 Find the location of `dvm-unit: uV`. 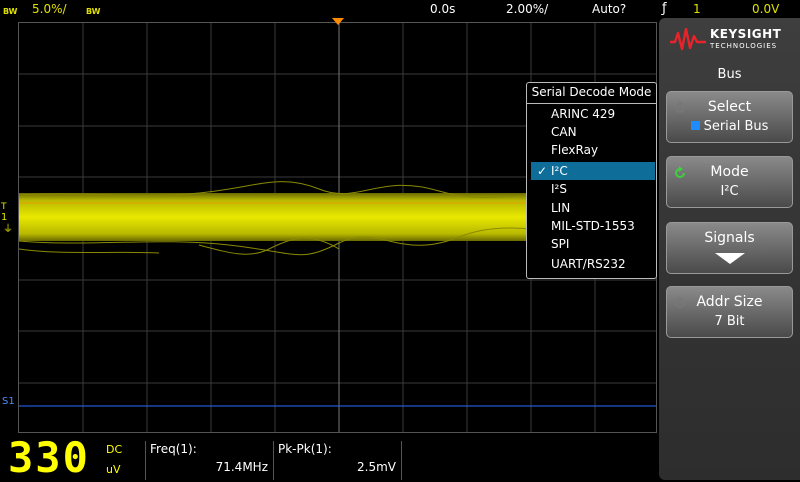

dvm-unit: uV is located at coordinates (113, 469).